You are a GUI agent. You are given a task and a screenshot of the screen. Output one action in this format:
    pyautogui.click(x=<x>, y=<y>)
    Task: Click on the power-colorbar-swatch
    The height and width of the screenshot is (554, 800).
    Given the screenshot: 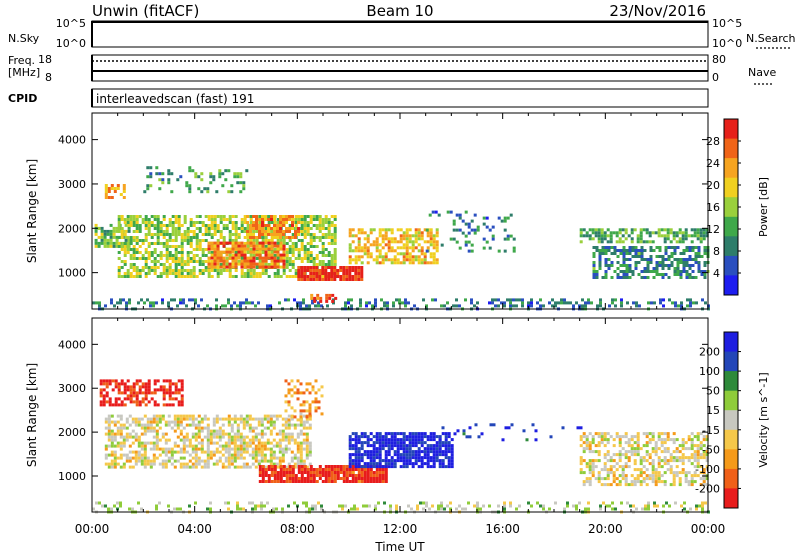 What is the action you would take?
    pyautogui.click(x=731, y=226)
    